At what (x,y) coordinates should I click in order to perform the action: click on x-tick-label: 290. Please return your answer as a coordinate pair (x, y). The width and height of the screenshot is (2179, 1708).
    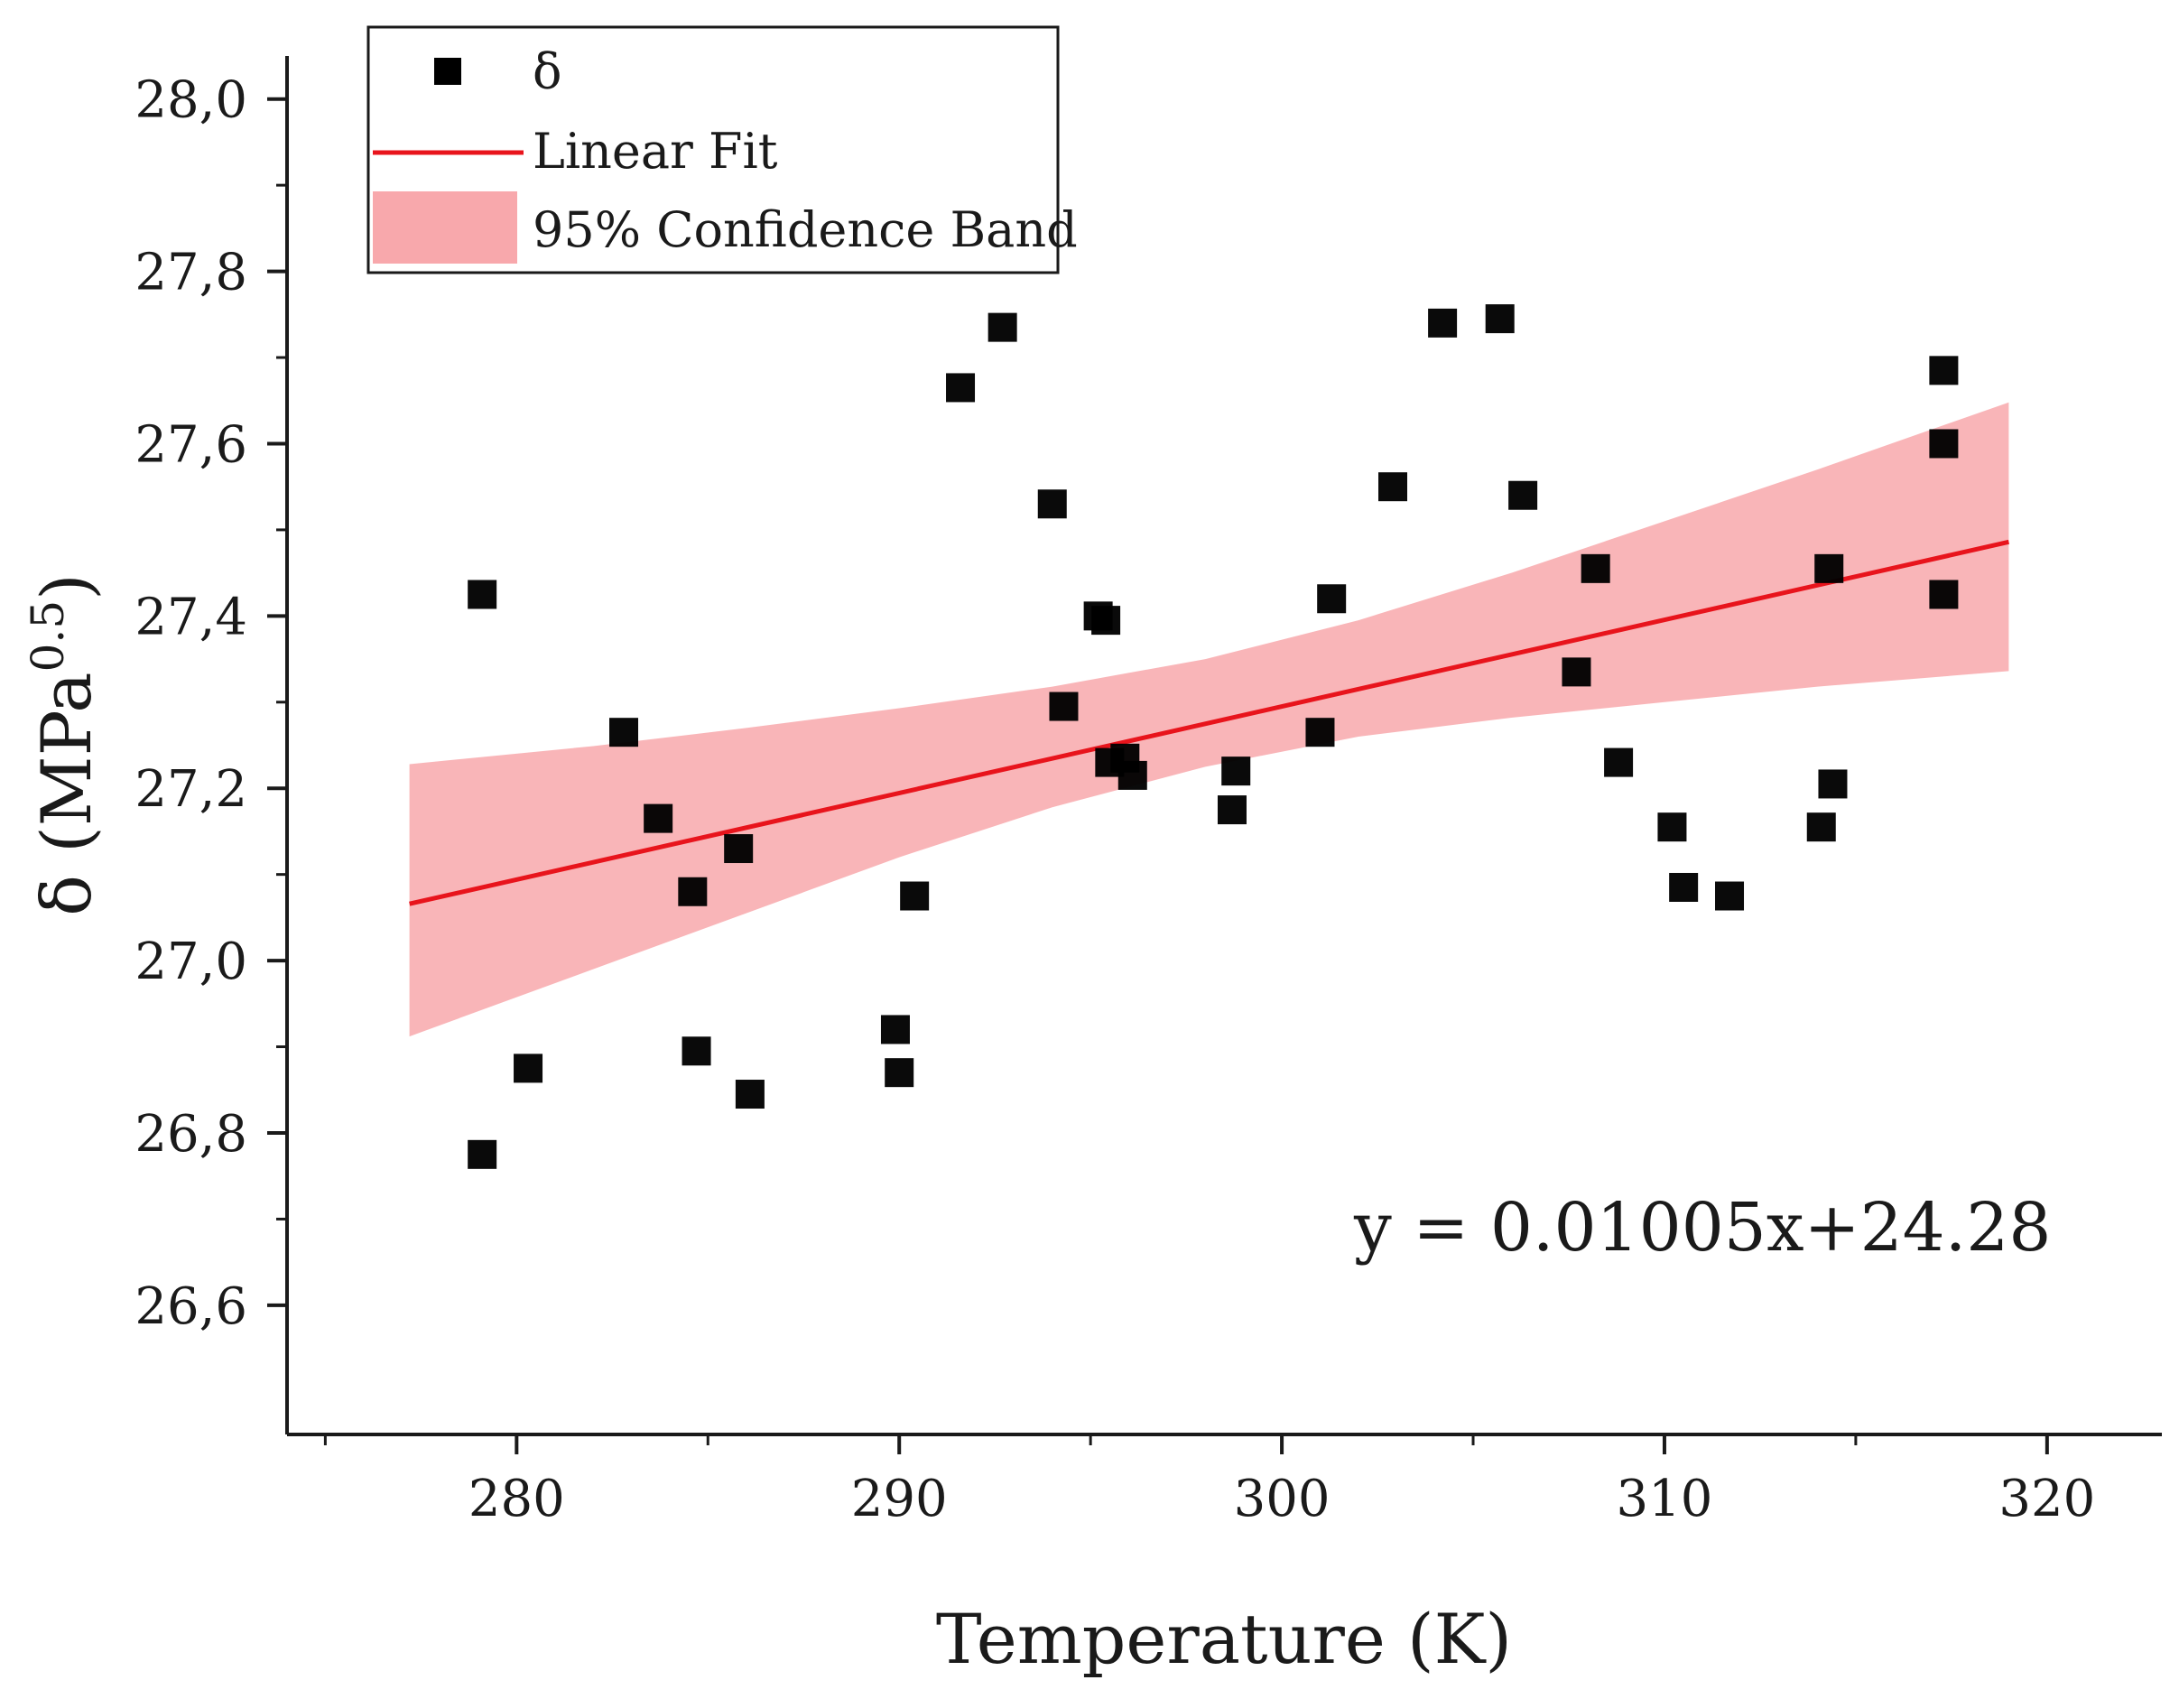
    Looking at the image, I should click on (899, 1499).